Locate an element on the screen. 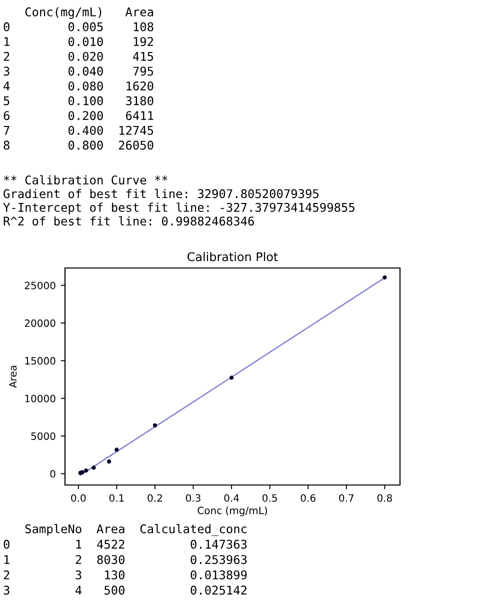 The height and width of the screenshot is (611, 495). text: ** Calibration Curve ** Gradient of best fit line: 32907.80520079395 Y-Intercept of best fit line: -327.37973414599855 R^2 of best fit line: 0.99882468346 is located at coordinates (178, 200).